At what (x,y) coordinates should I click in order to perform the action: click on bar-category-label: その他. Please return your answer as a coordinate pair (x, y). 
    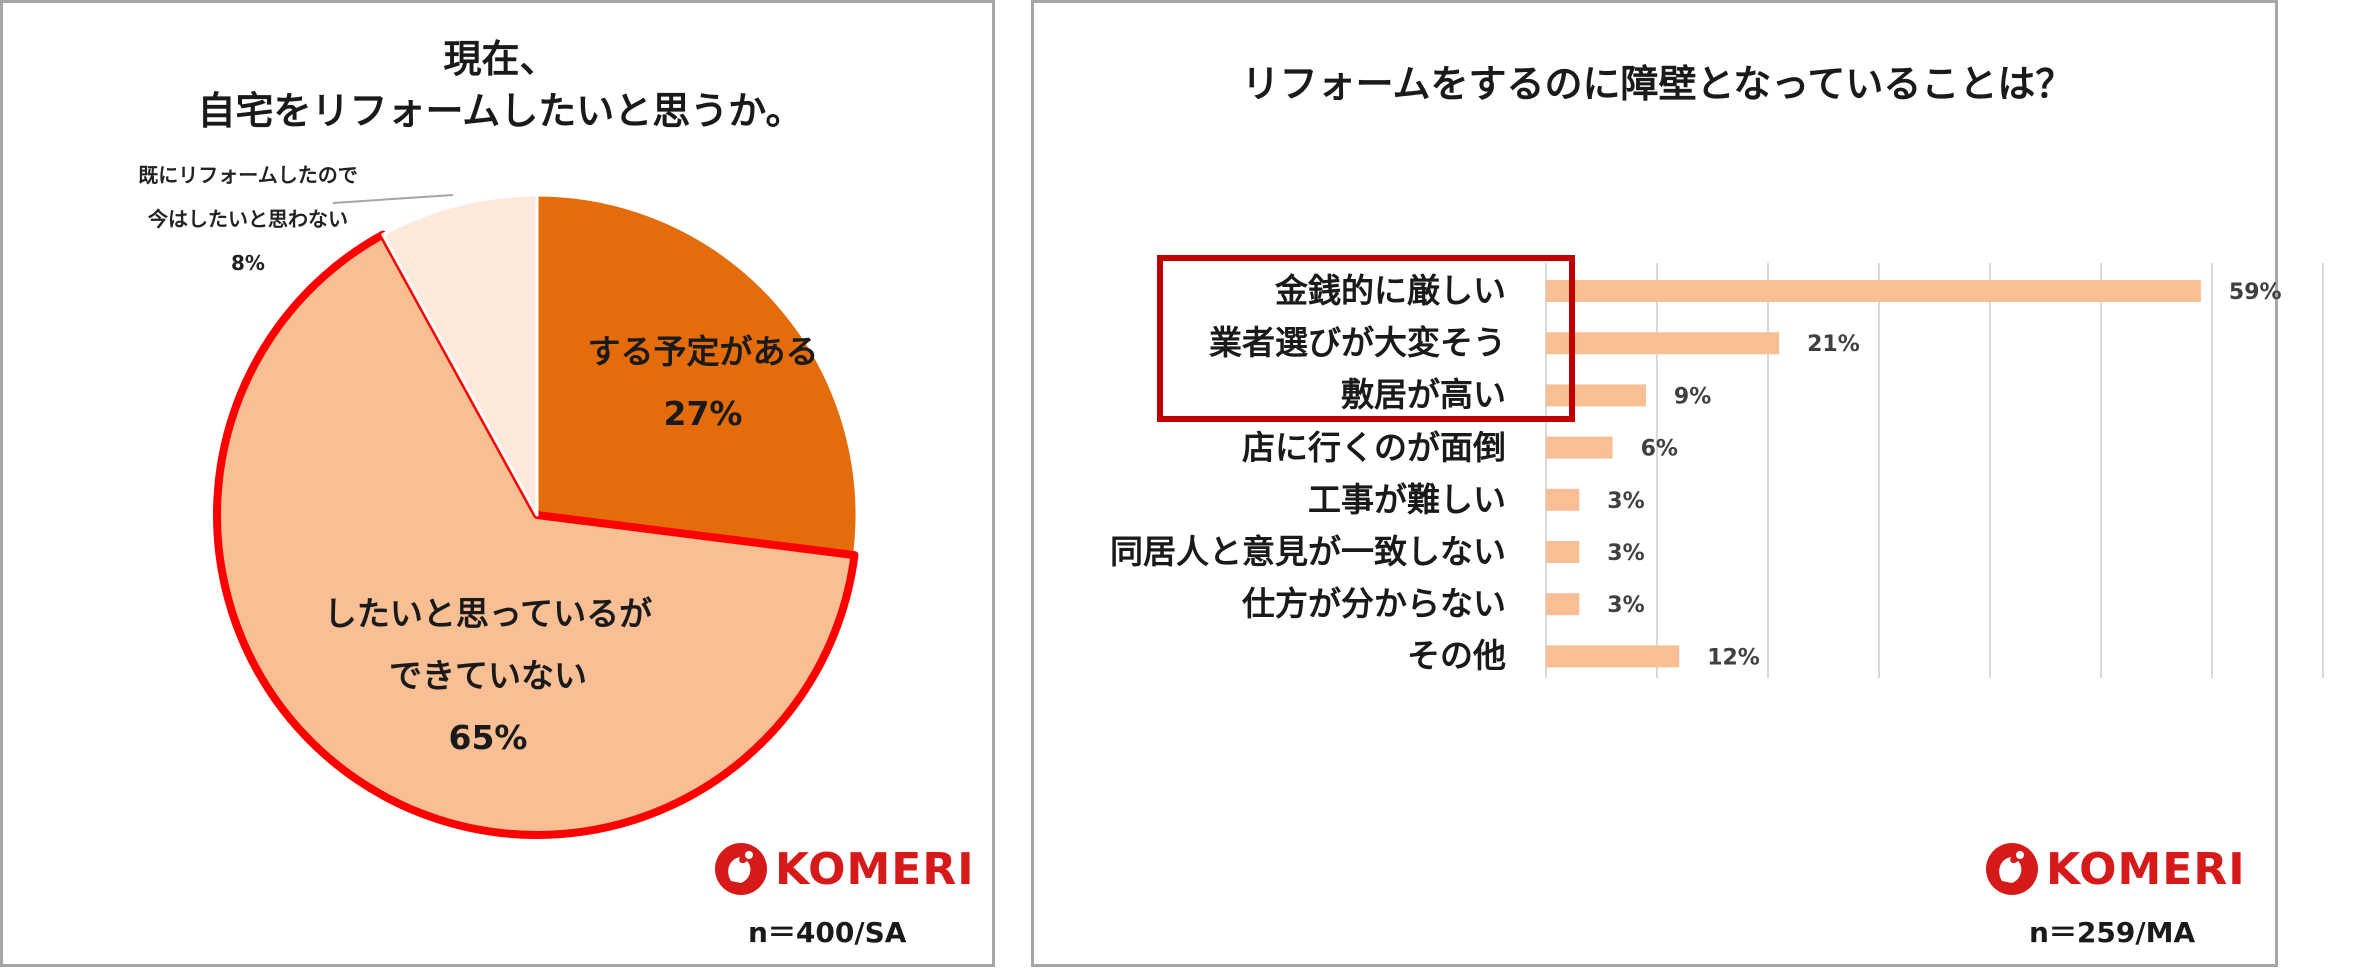
    Looking at the image, I should click on (1456, 656).